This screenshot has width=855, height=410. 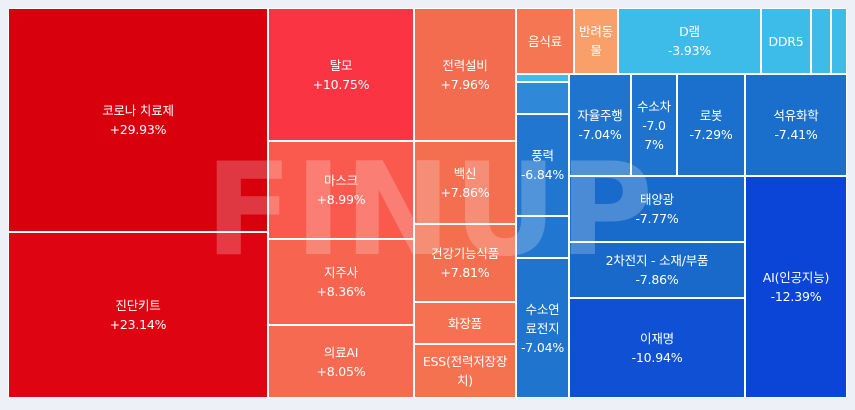 What do you see at coordinates (796, 277) in the screenshot?
I see `tile-name: AI(인공지능)` at bounding box center [796, 277].